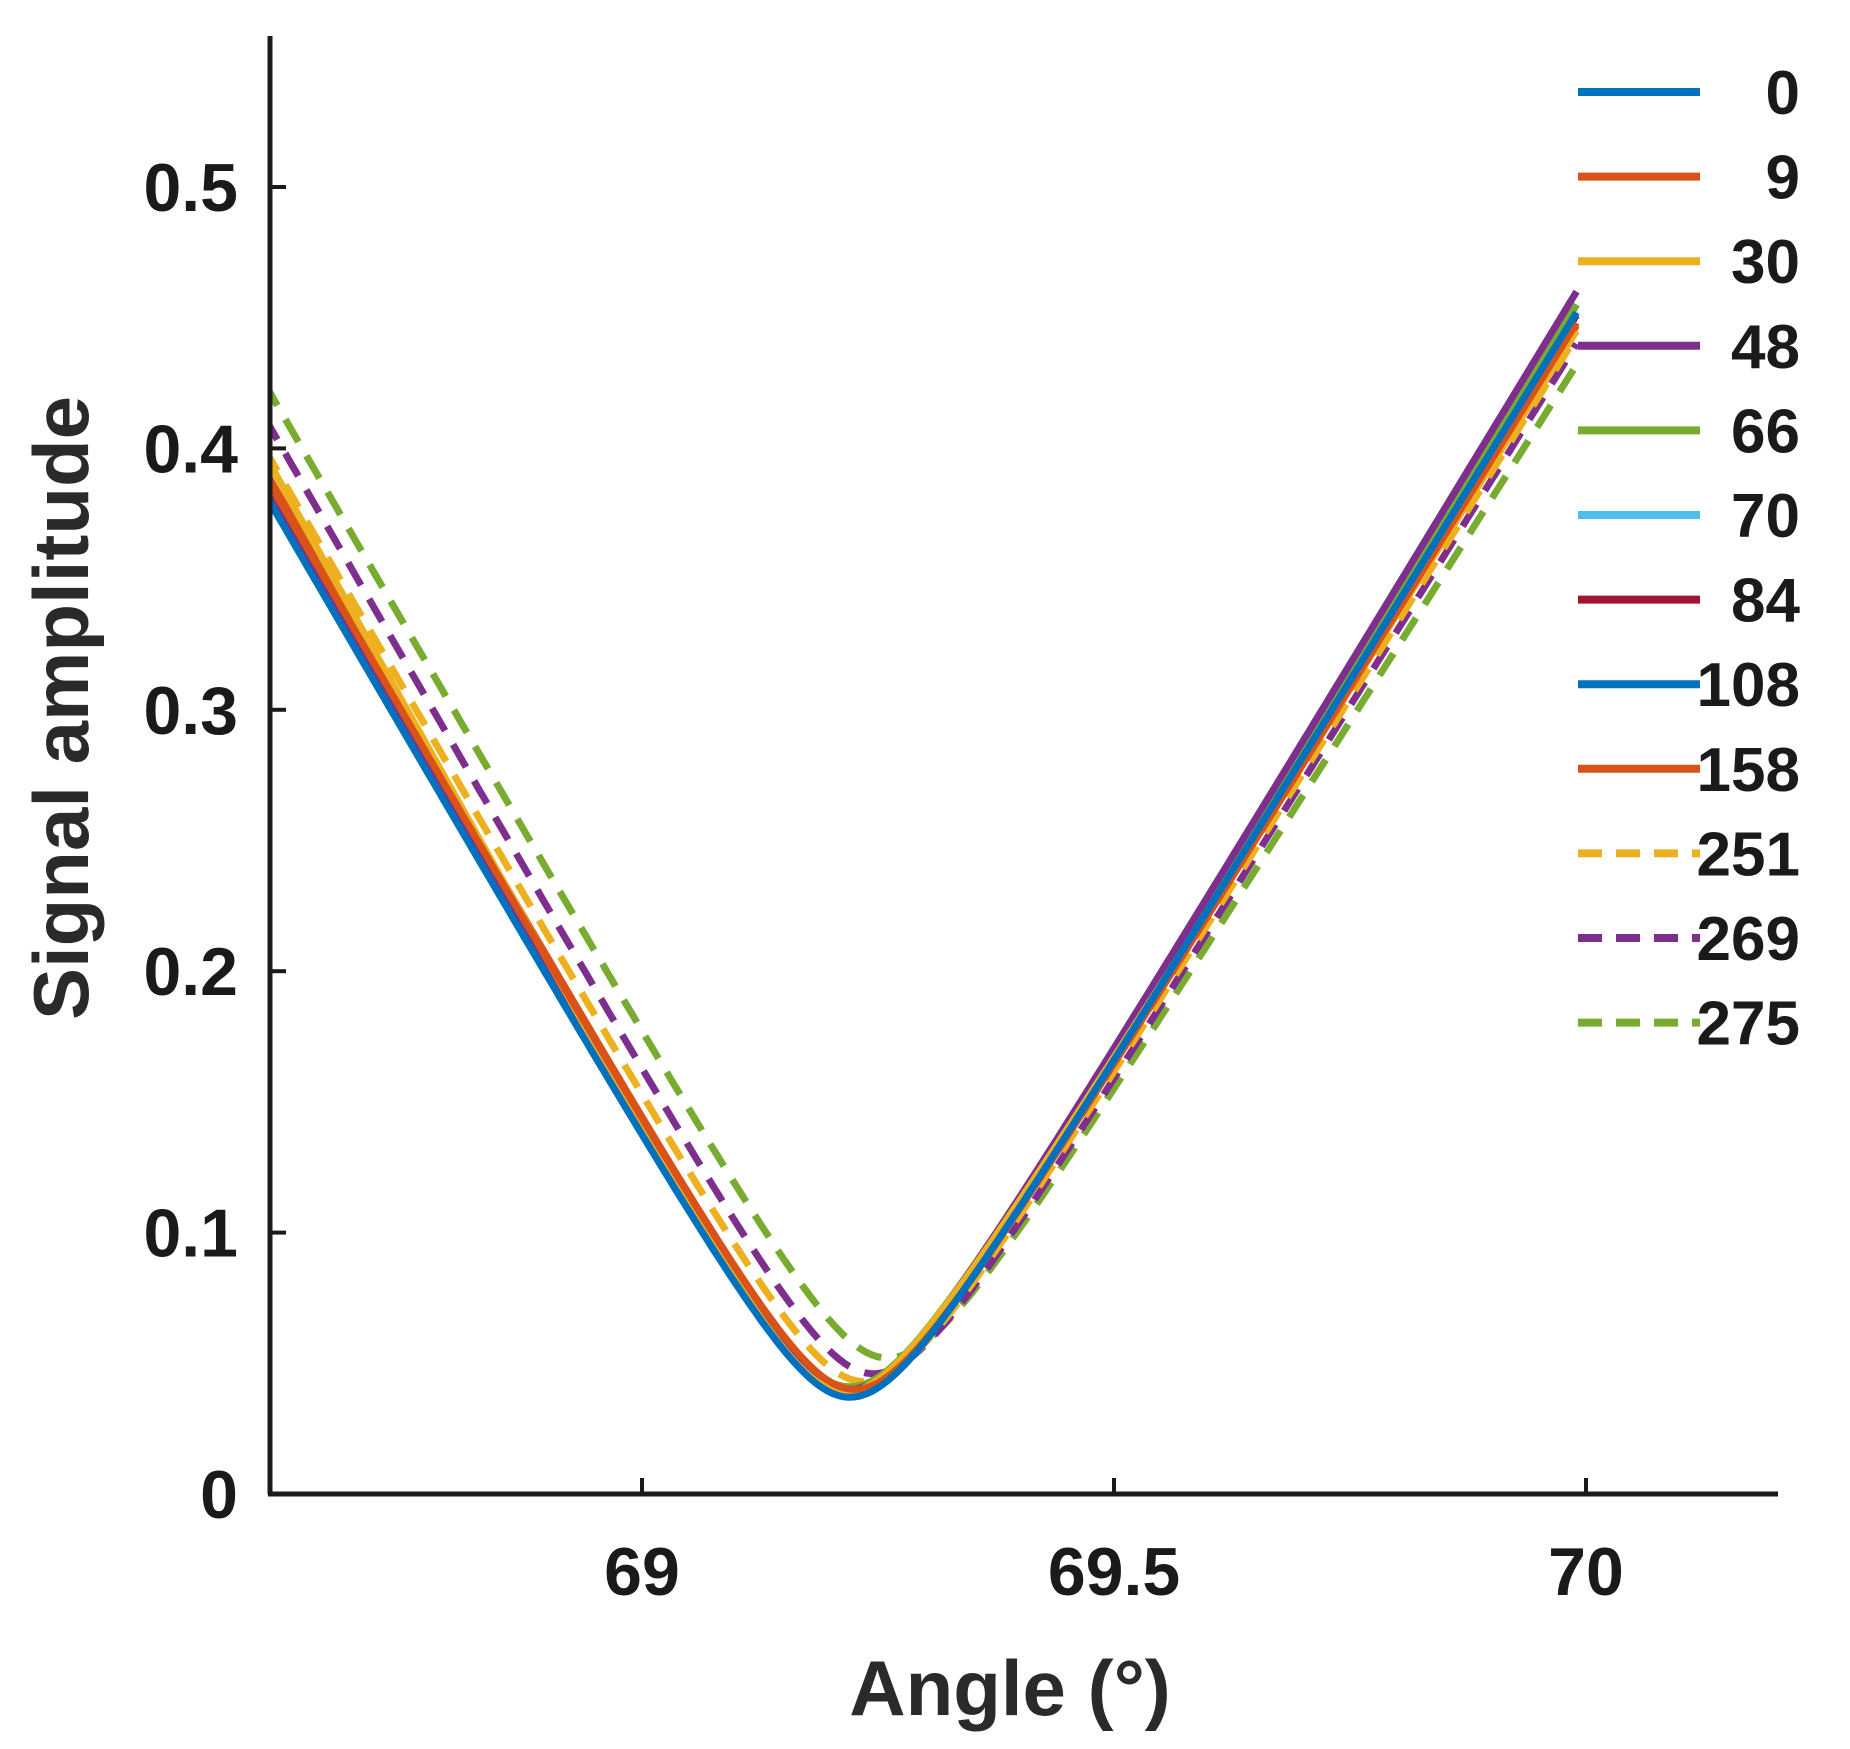  Describe the element at coordinates (61, 708) in the screenshot. I see `y-axis-label: Signal amplitude` at that location.